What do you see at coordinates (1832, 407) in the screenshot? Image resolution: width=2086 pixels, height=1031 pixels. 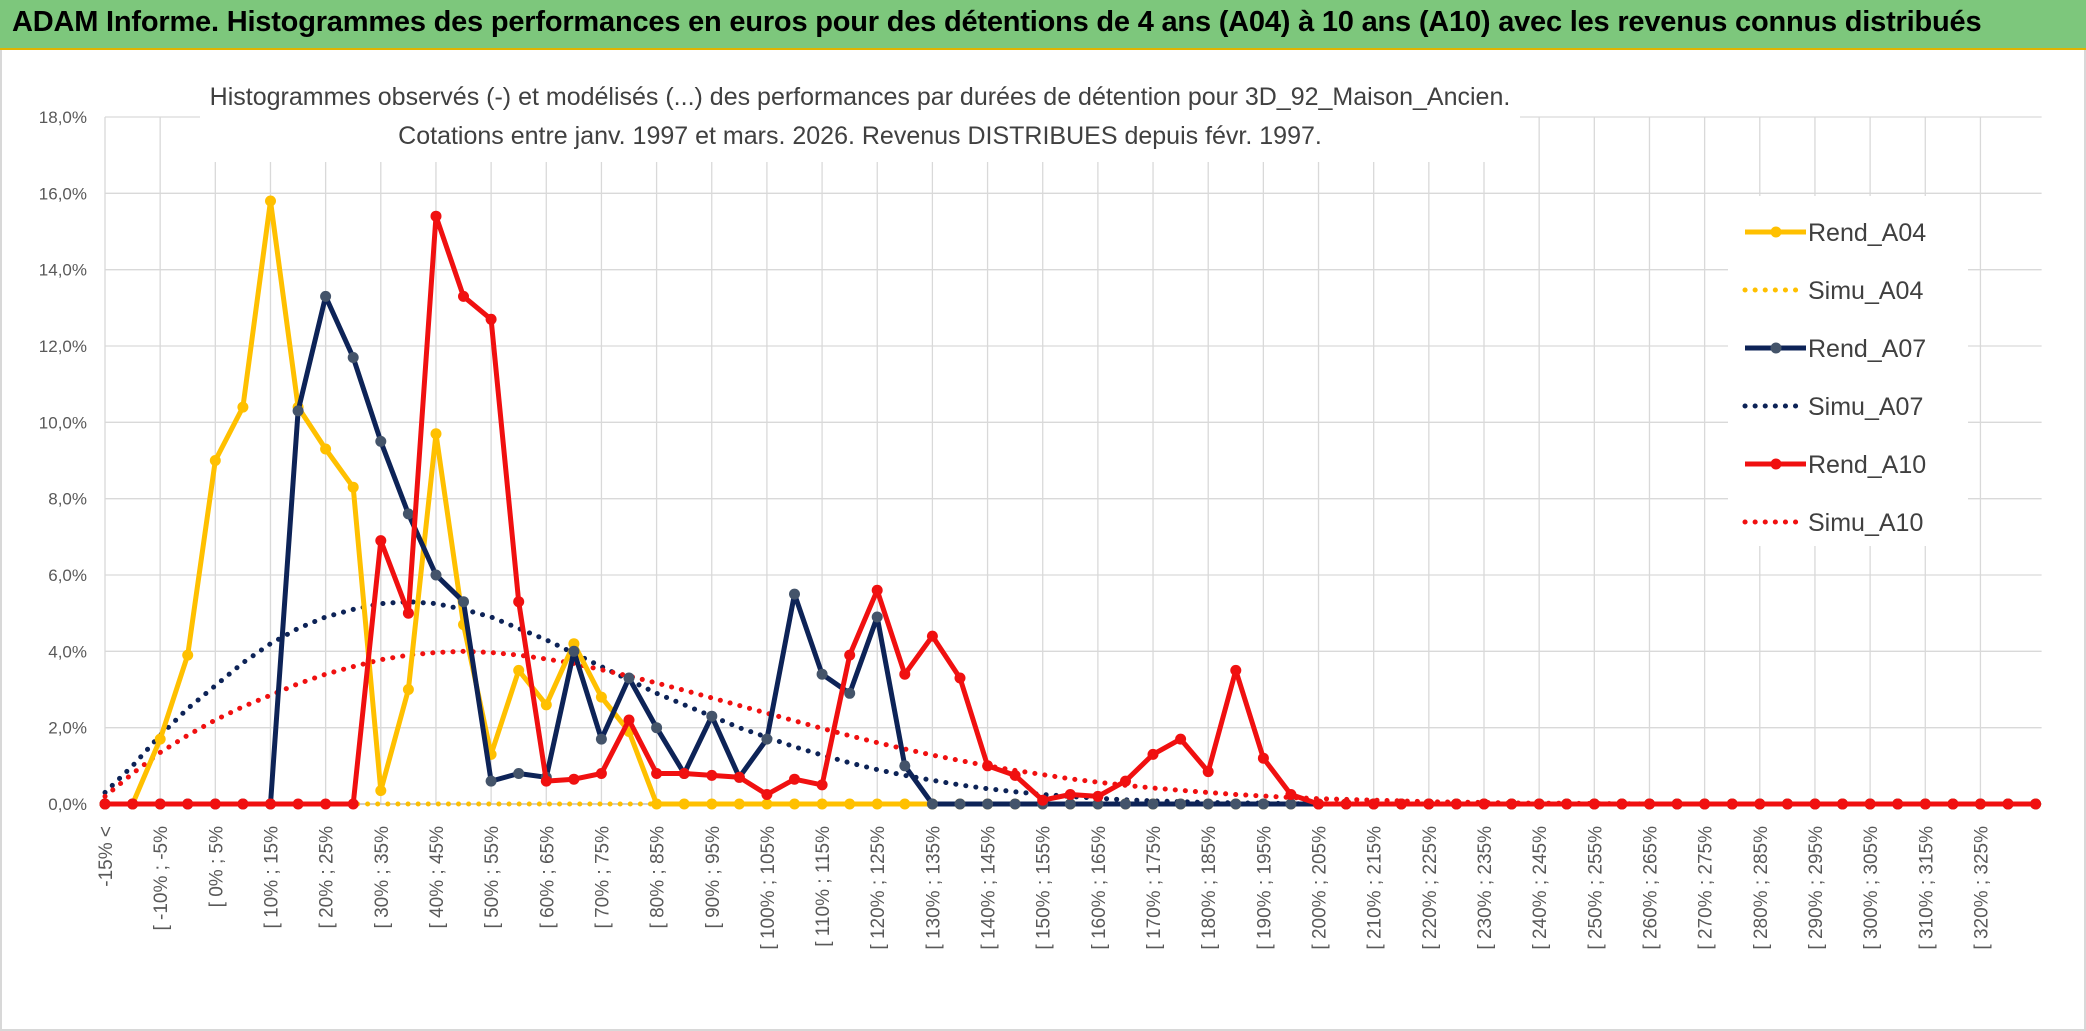 I see `legend-item-Simu_A07: Simu_A07` at bounding box center [1832, 407].